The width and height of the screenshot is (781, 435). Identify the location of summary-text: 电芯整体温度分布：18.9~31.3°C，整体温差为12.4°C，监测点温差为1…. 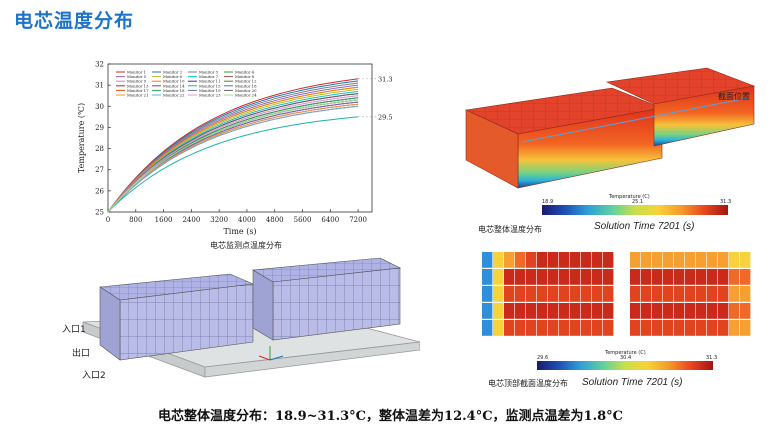
(390, 416).